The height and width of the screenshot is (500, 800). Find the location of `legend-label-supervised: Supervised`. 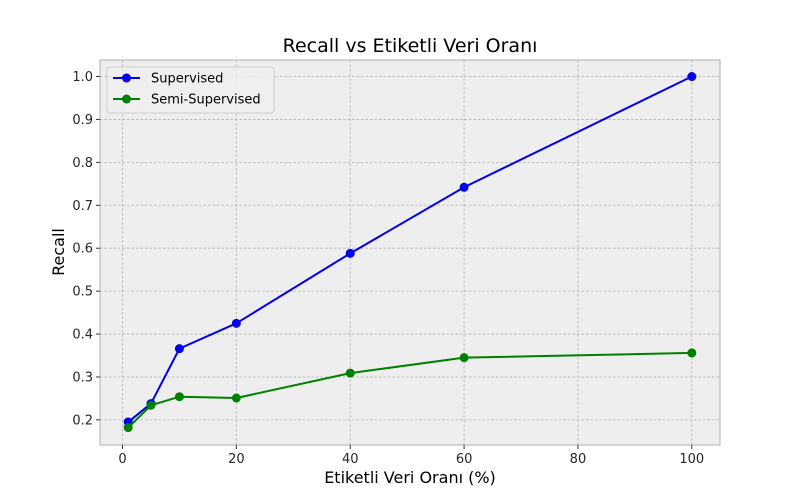

legend-label-supervised: Supervised is located at coordinates (187, 79).